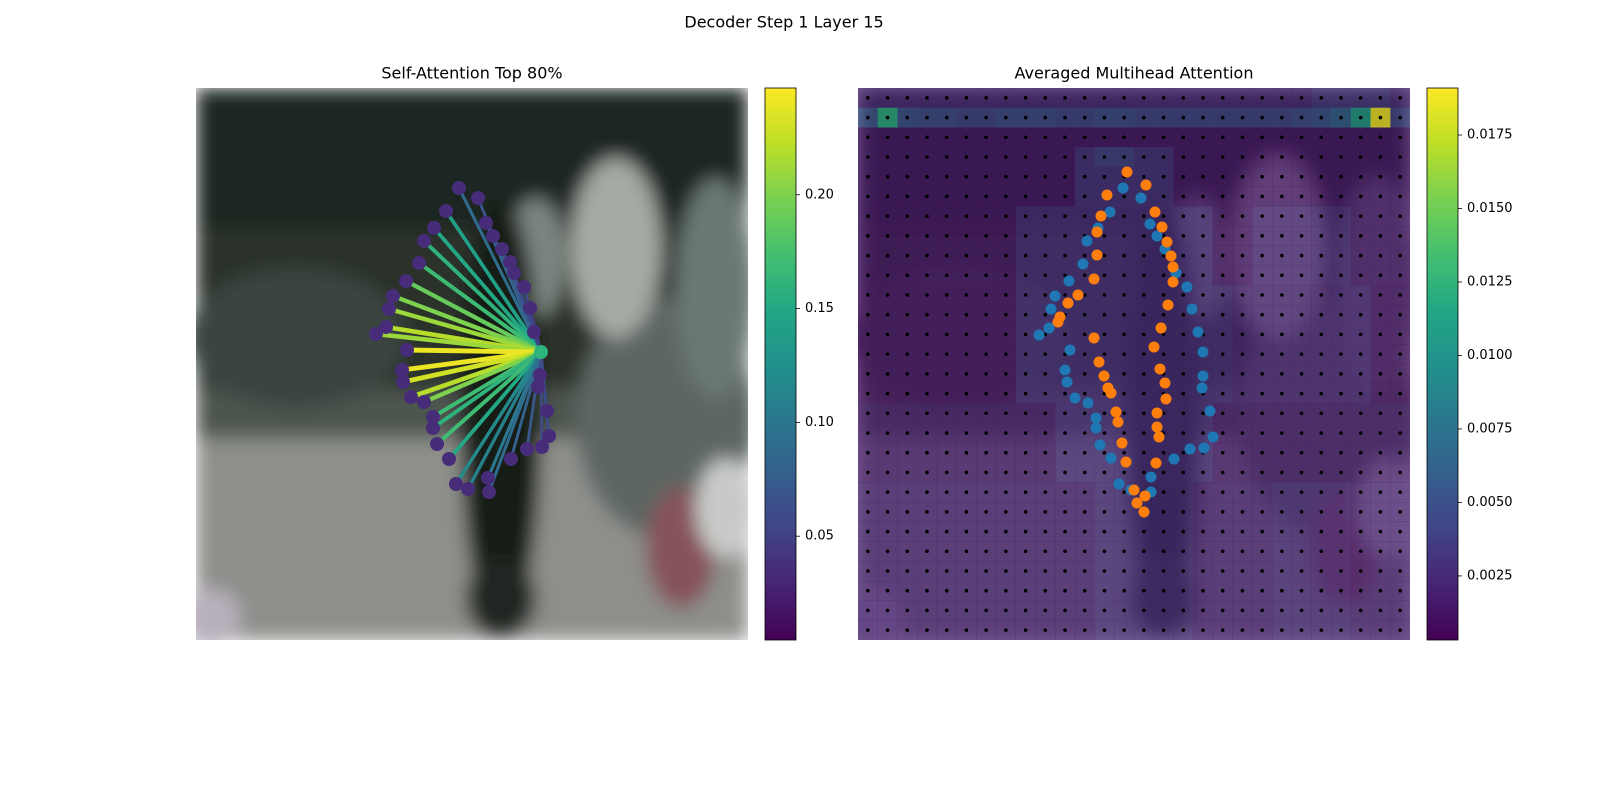 The image size is (1600, 800). What do you see at coordinates (462, 340) in the screenshot?
I see `plot-area` at bounding box center [462, 340].